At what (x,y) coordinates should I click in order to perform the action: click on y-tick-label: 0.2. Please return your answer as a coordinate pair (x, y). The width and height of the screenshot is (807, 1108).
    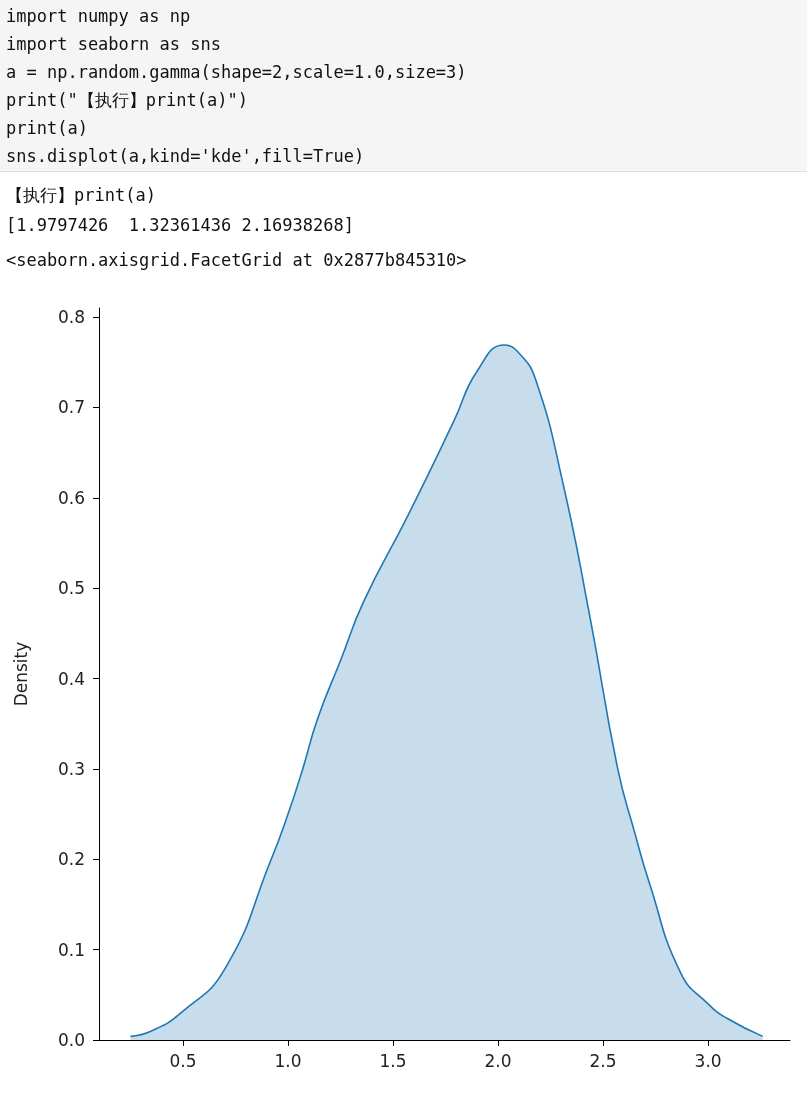
    Looking at the image, I should click on (71, 859).